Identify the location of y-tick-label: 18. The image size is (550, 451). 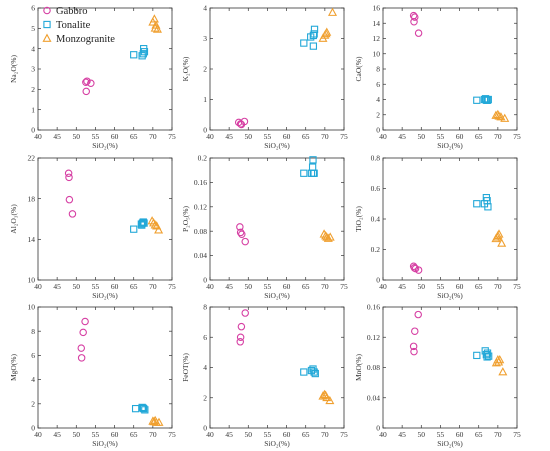
(32, 198).